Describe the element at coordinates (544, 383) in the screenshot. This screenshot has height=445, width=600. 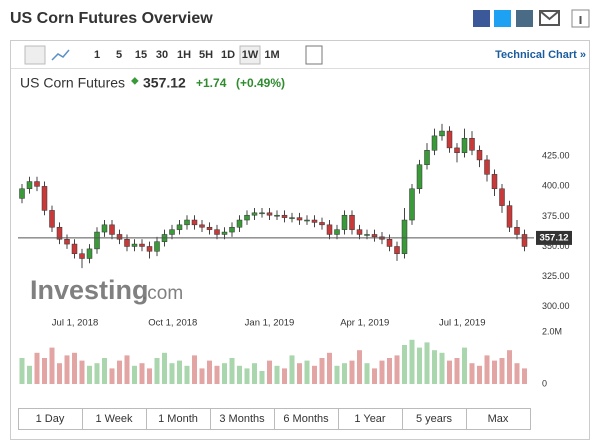
I see `volume-tick-label: 0` at that location.